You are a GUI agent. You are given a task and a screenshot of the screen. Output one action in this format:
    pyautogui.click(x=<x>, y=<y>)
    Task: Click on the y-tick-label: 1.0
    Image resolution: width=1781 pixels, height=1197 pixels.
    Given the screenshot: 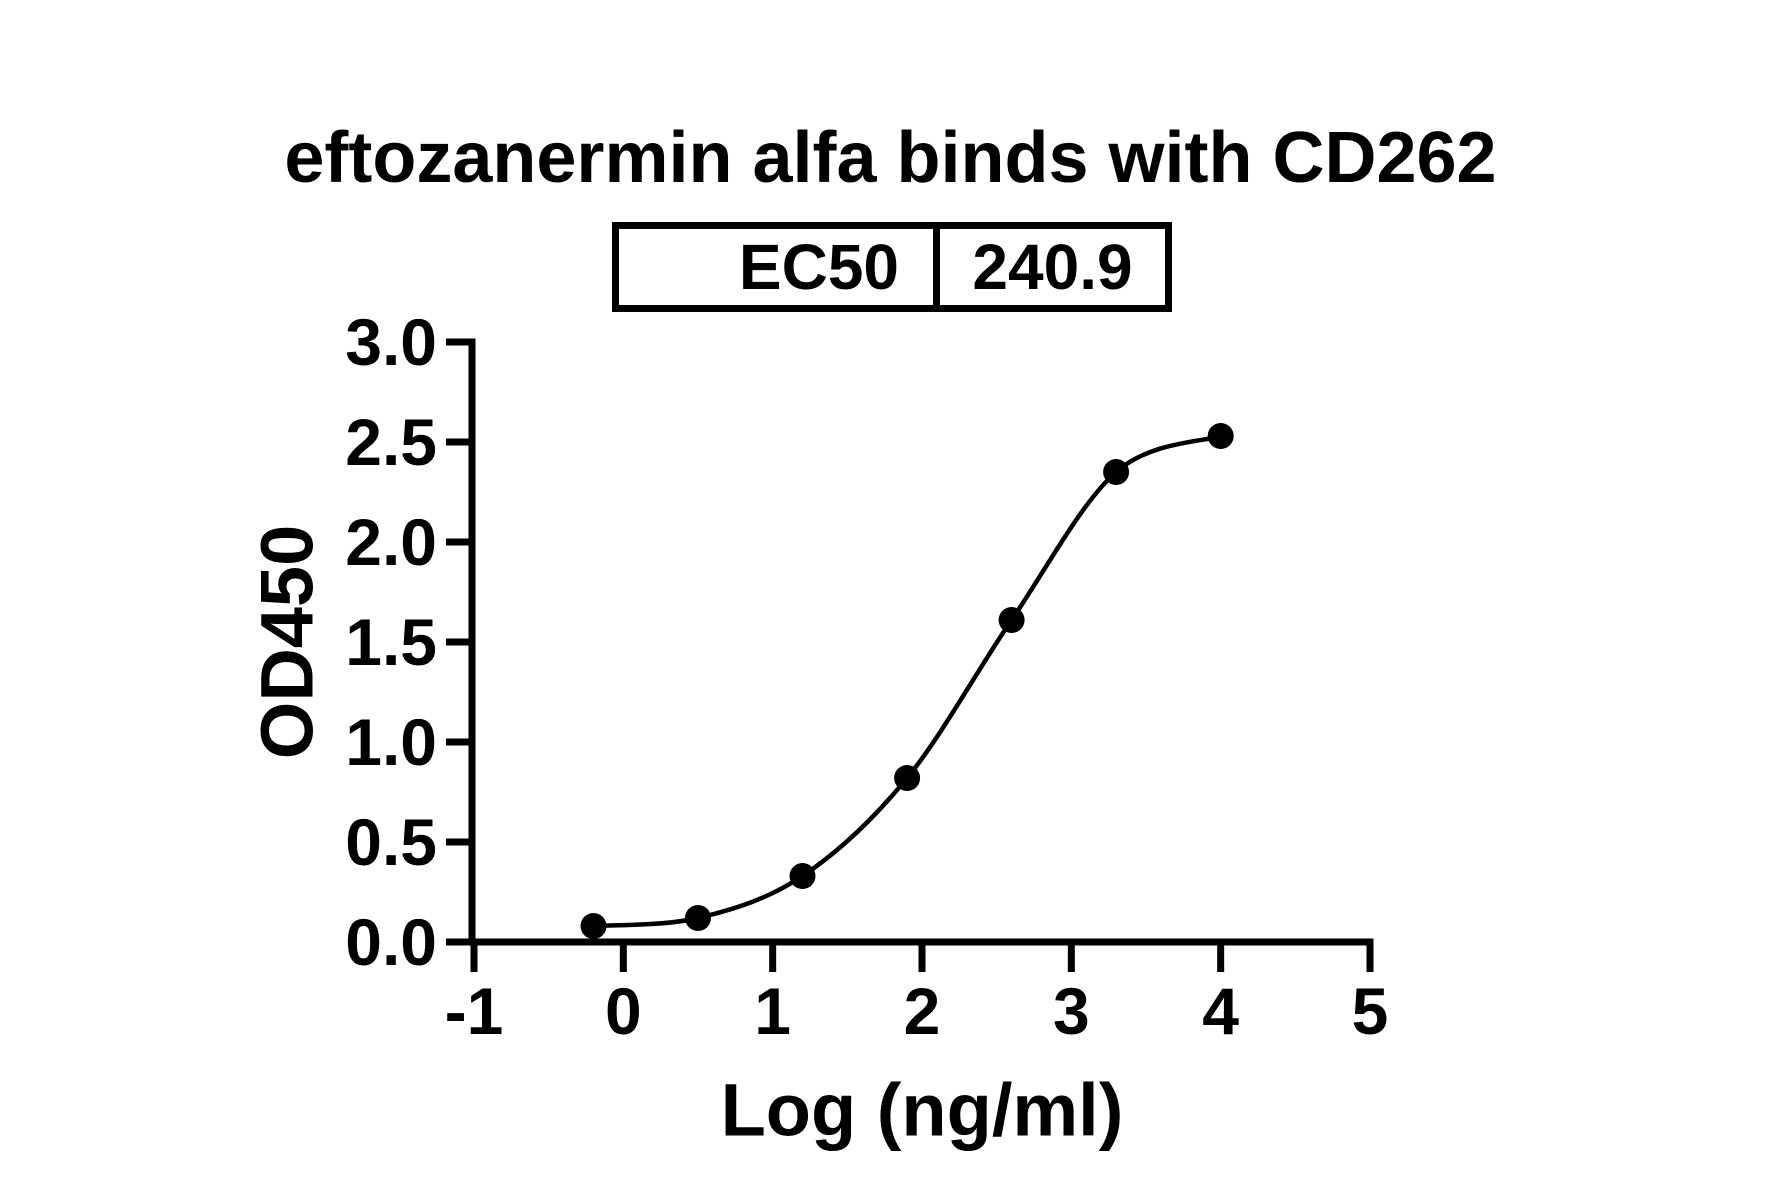 What is the action you would take?
    pyautogui.click(x=391, y=742)
    